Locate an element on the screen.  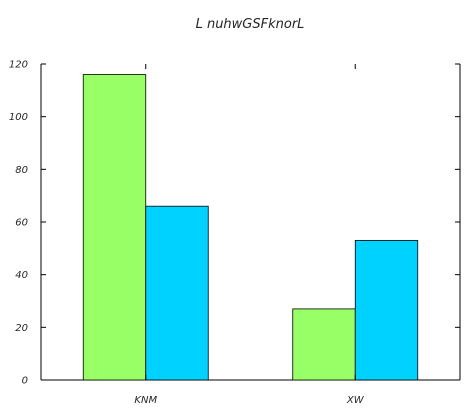
y-tick-label: 100 is located at coordinates (18, 117).